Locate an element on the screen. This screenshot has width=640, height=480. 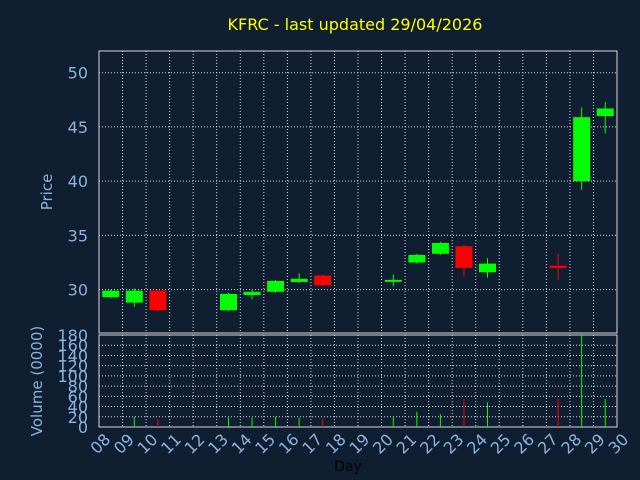
price-tick-label: 35 is located at coordinates (78, 235).